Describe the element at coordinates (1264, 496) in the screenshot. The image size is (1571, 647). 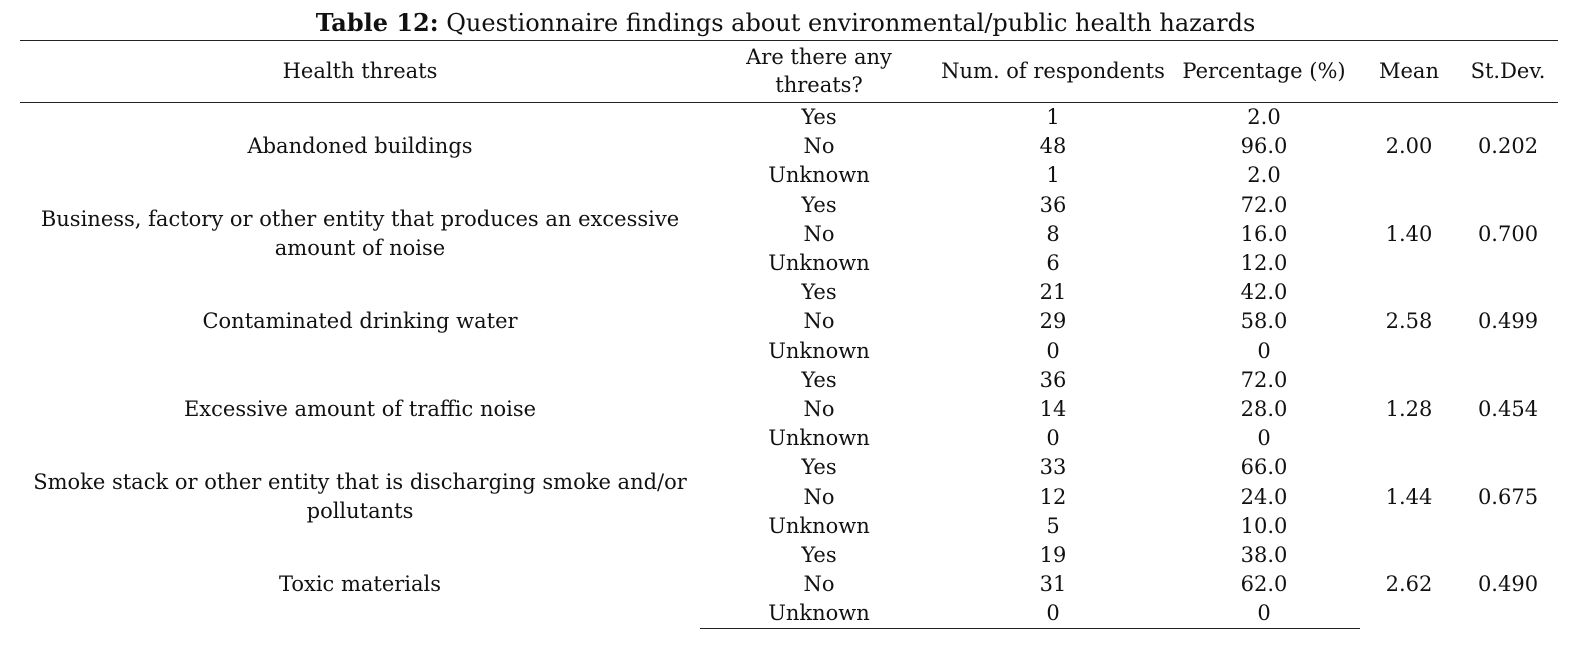
I see `percentage-cell: 24.0` at that location.